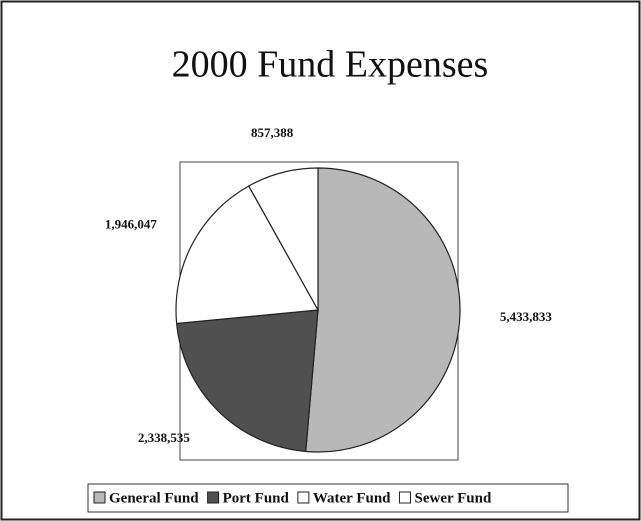  Describe the element at coordinates (526, 316) in the screenshot. I see `value-label: 5,433,833` at that location.